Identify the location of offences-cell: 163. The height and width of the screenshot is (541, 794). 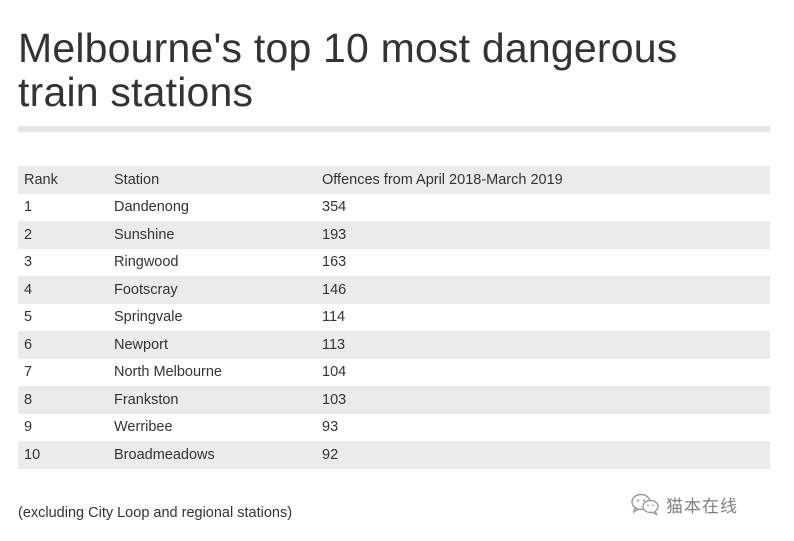
(334, 262).